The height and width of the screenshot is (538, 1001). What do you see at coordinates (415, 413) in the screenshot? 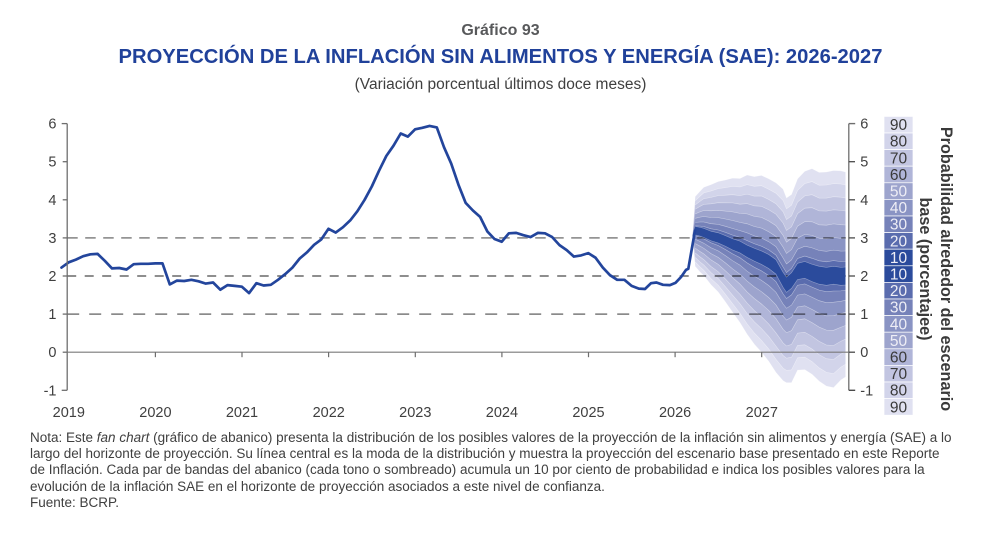
I see `svg-text: 2023` at bounding box center [415, 413].